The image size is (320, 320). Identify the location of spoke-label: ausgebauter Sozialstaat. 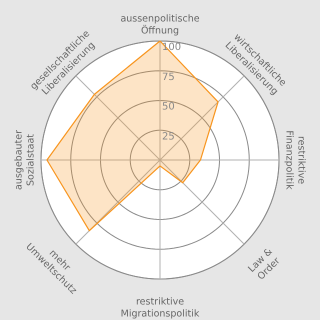
(24, 160).